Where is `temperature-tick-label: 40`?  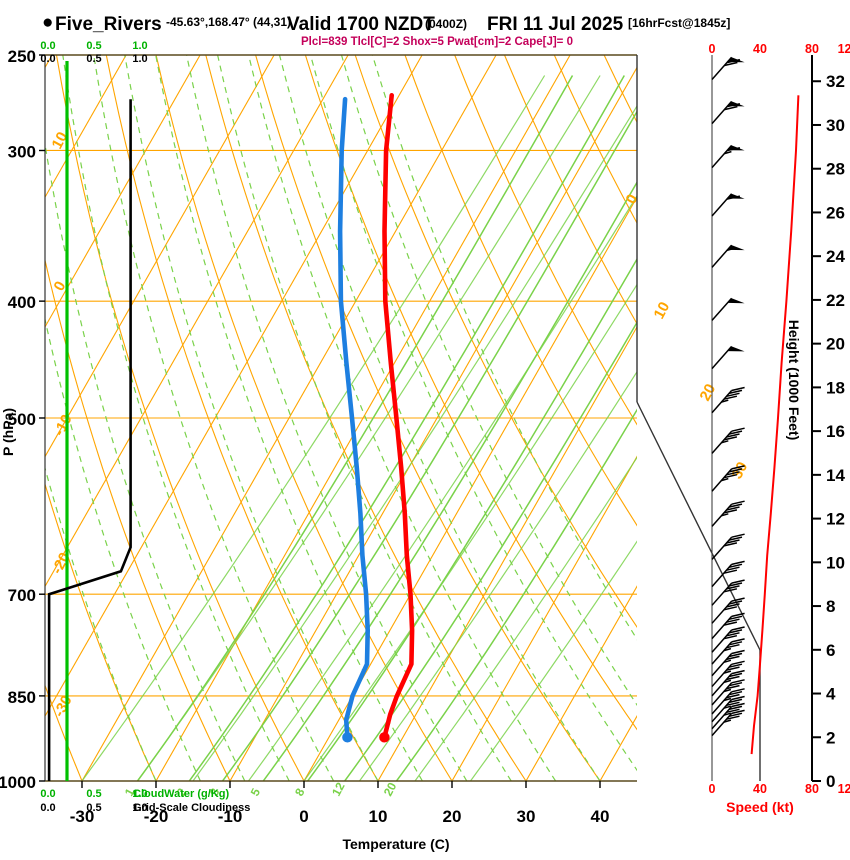
temperature-tick-label: 40 is located at coordinates (600, 816).